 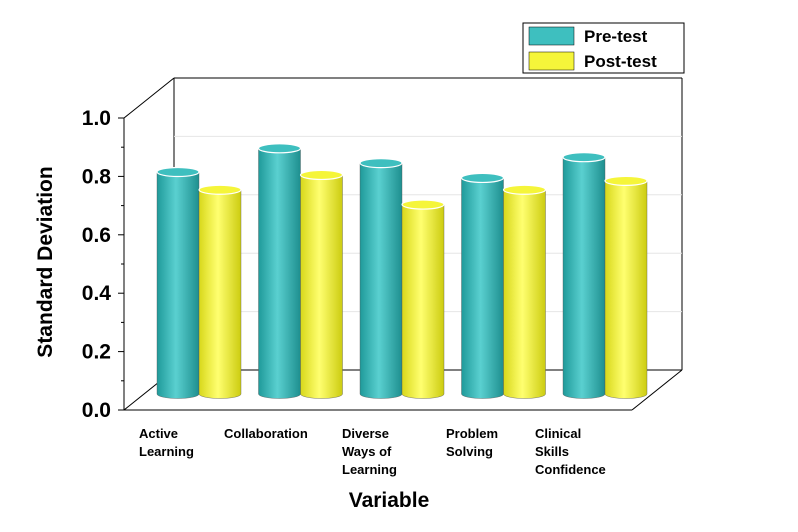 I want to click on y-axis-title: Standard Deviation, so click(x=45, y=261).